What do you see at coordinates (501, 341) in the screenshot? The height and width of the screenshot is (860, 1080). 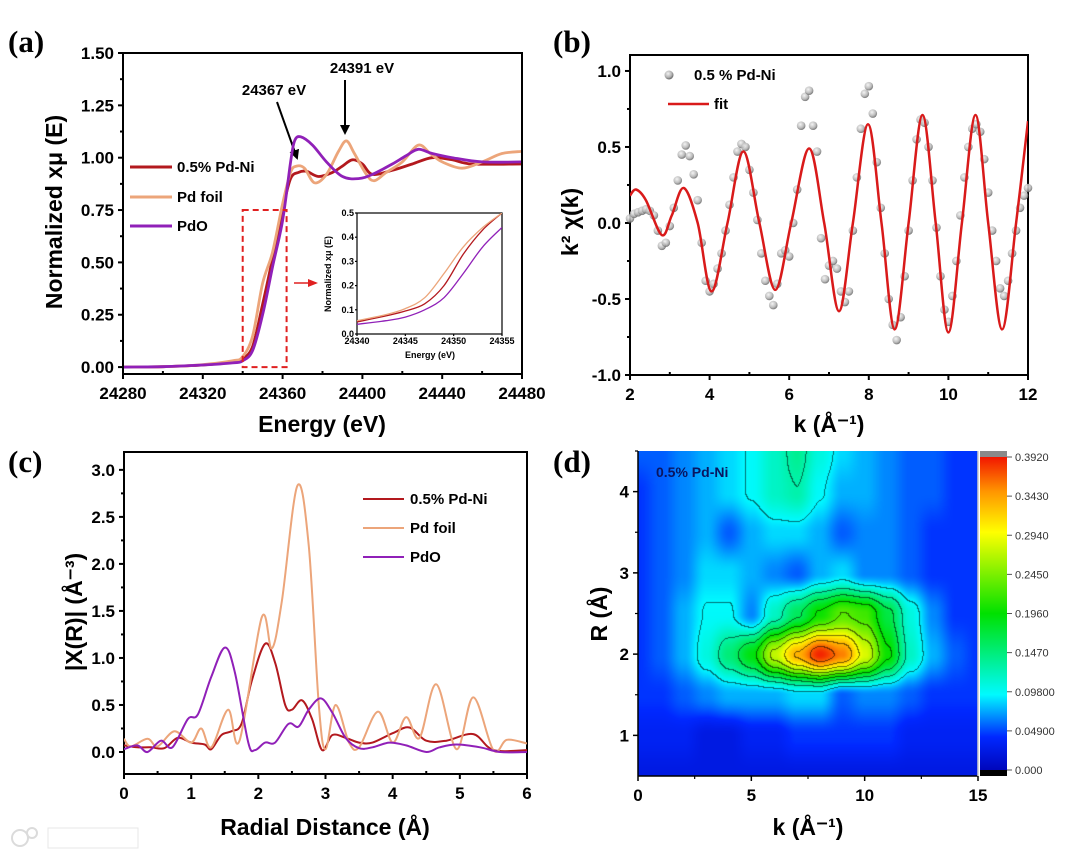 I see `x-tick-label: 24355` at bounding box center [501, 341].